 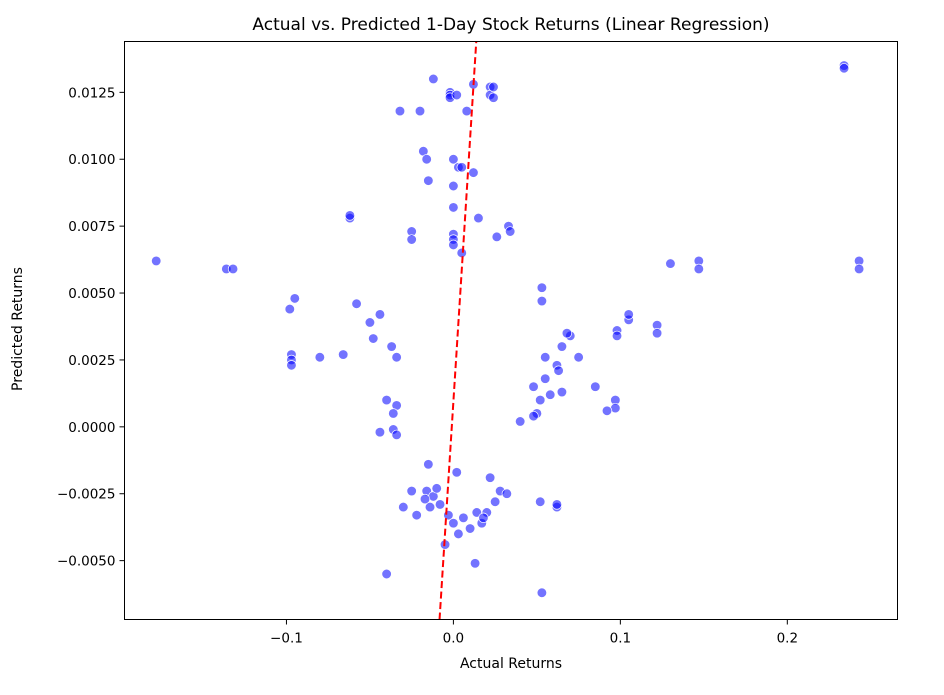 I want to click on y-tick-label: 0.0025, so click(x=91, y=361).